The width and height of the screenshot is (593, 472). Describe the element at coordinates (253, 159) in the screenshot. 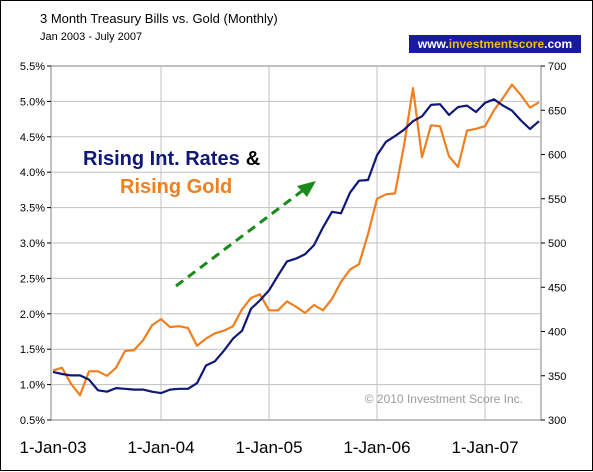

I see `annotation-amp: &` at that location.